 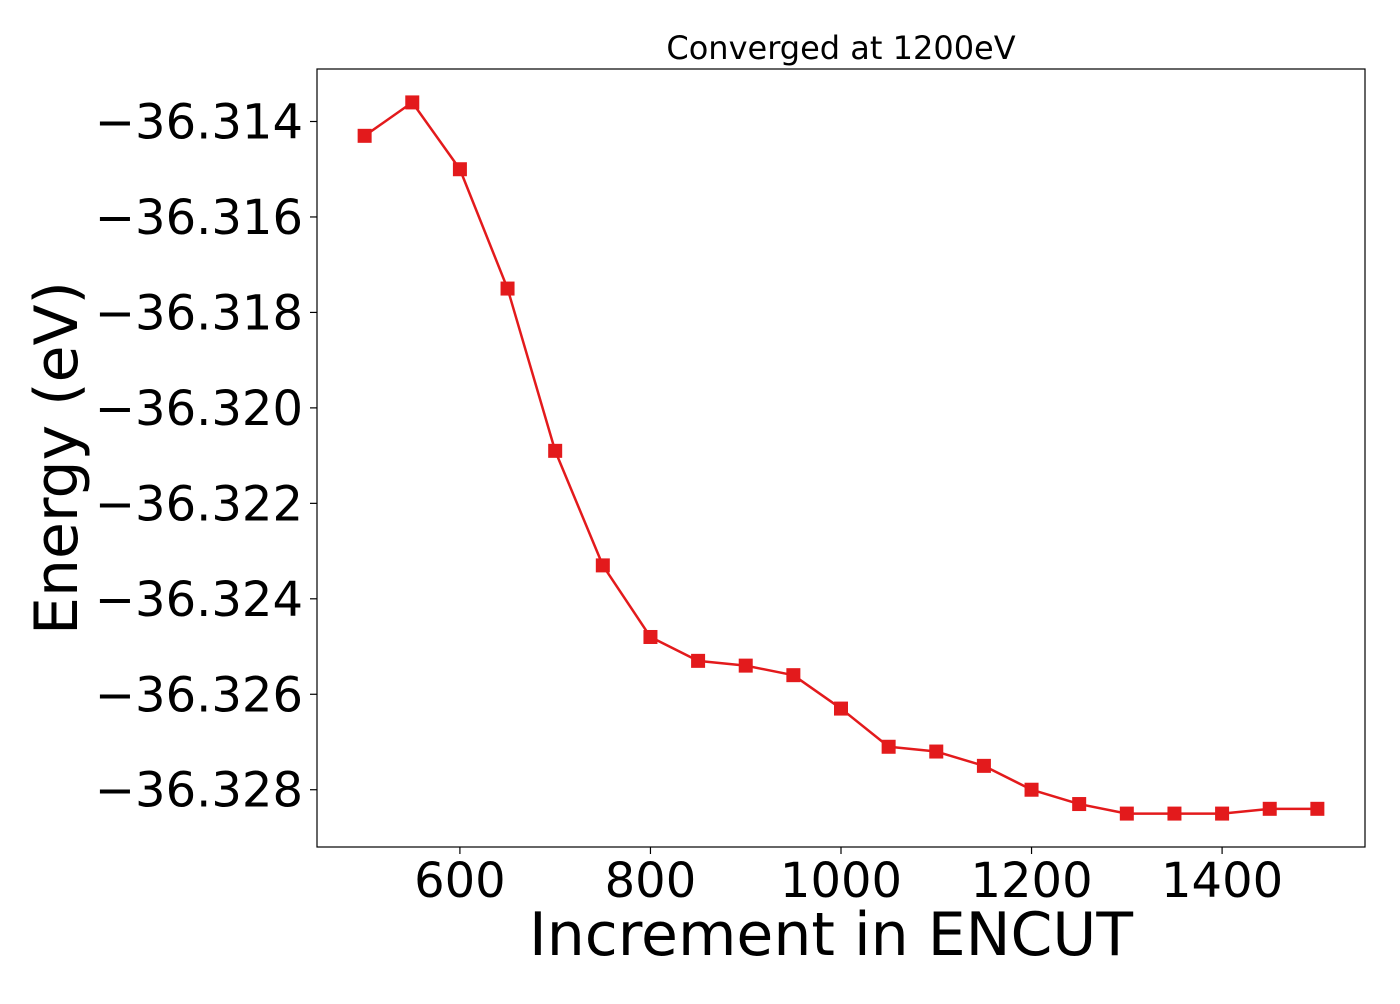 What do you see at coordinates (651, 881) in the screenshot?
I see `x-tick-label: 800` at bounding box center [651, 881].